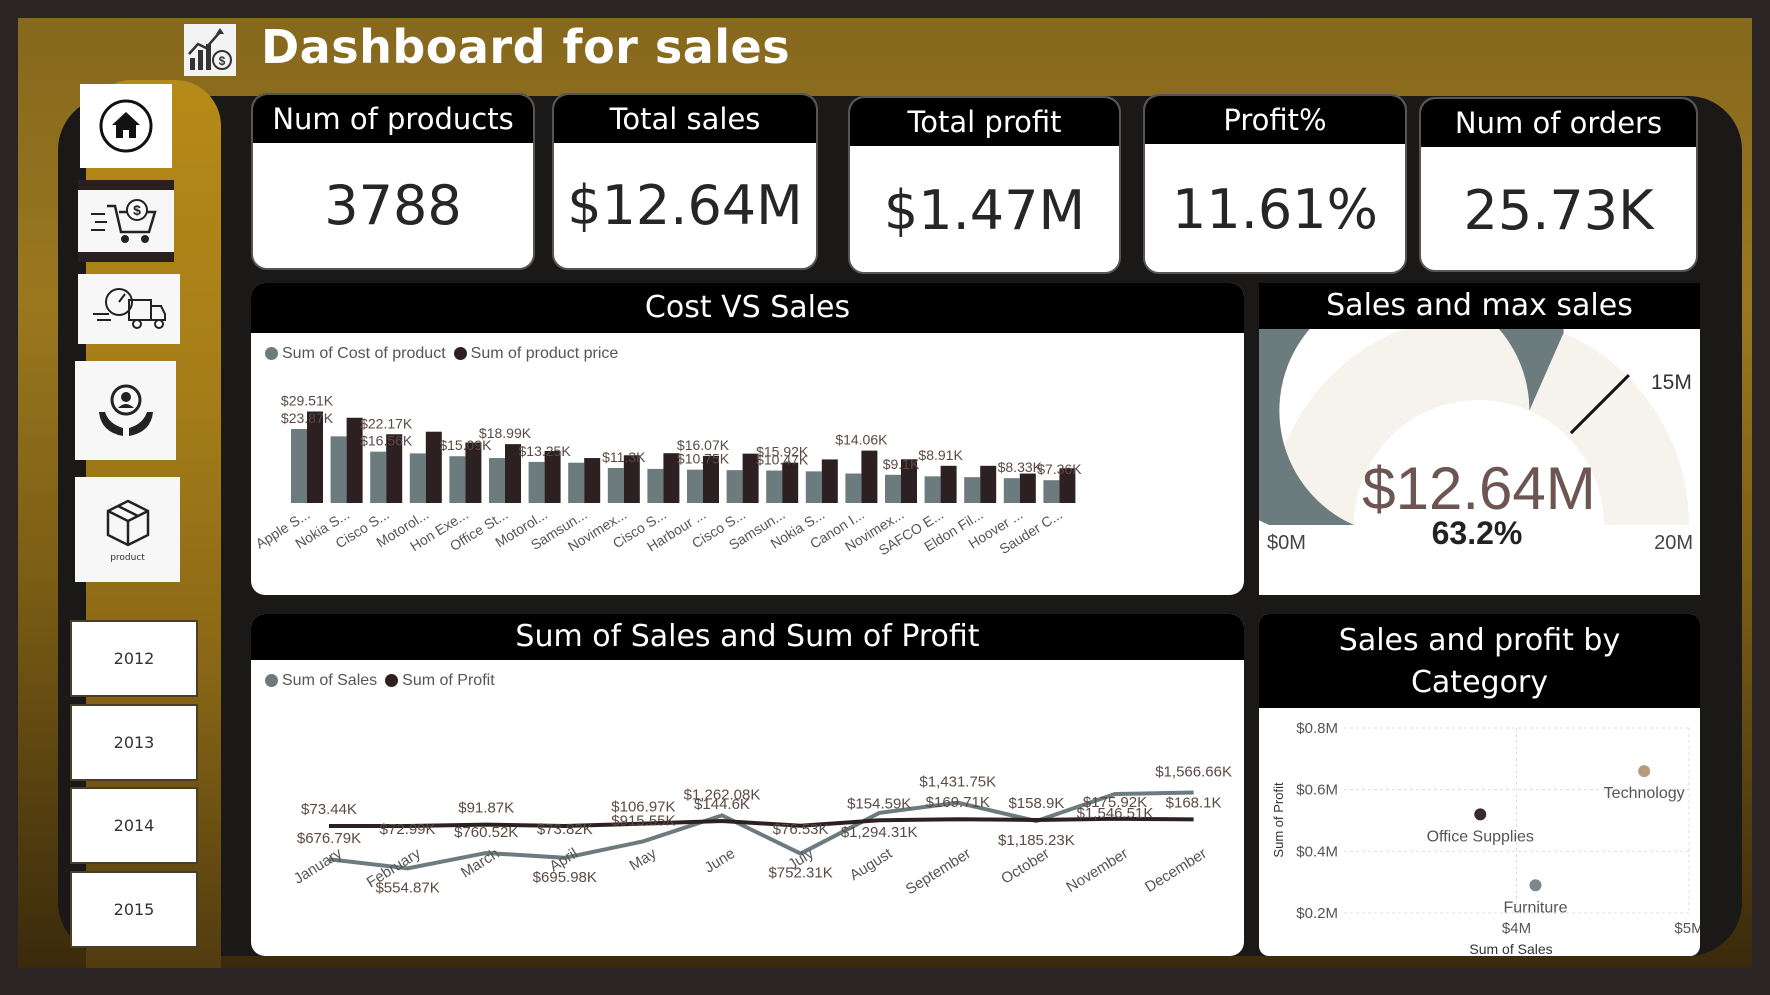 This screenshot has width=1770, height=995. Describe the element at coordinates (386, 441) in the screenshot. I see `data-label: $16.56K` at that location.